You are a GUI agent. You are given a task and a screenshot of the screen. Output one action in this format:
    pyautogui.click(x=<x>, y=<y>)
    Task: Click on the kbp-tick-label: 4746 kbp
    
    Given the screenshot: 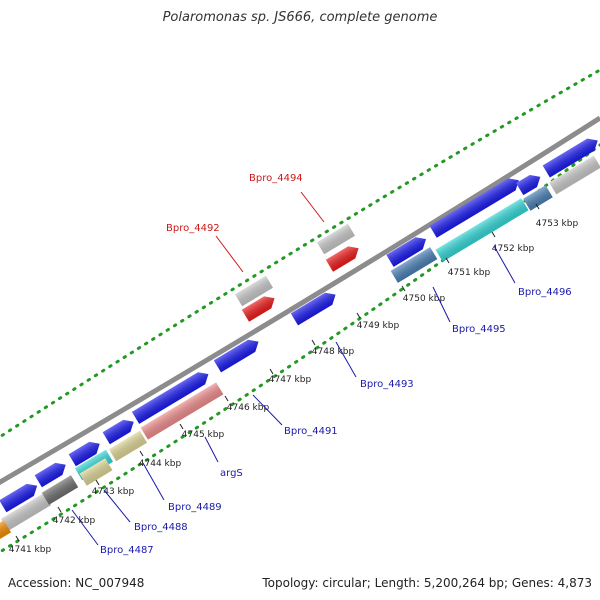 What is the action you would take?
    pyautogui.click(x=248, y=408)
    